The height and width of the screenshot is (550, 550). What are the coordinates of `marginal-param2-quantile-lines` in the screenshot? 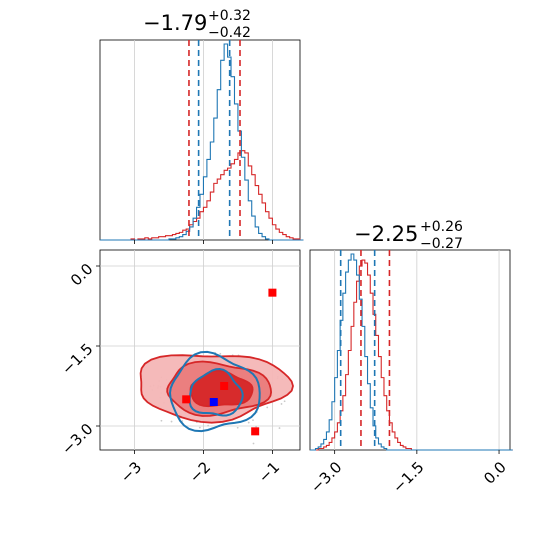 It's located at (365, 350).